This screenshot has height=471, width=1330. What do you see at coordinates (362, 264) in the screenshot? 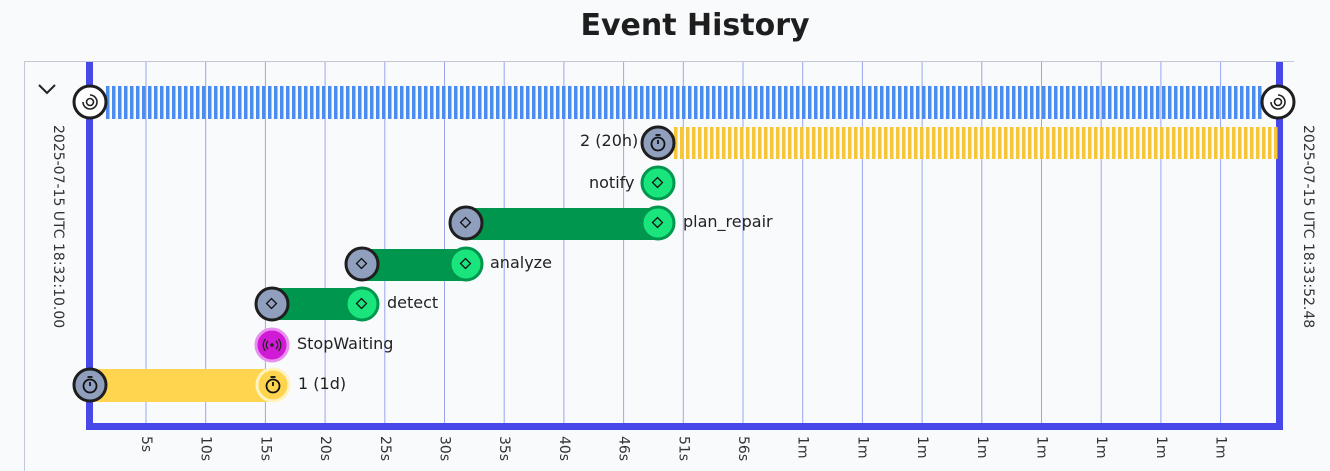
I see `analyze-start-node` at bounding box center [362, 264].